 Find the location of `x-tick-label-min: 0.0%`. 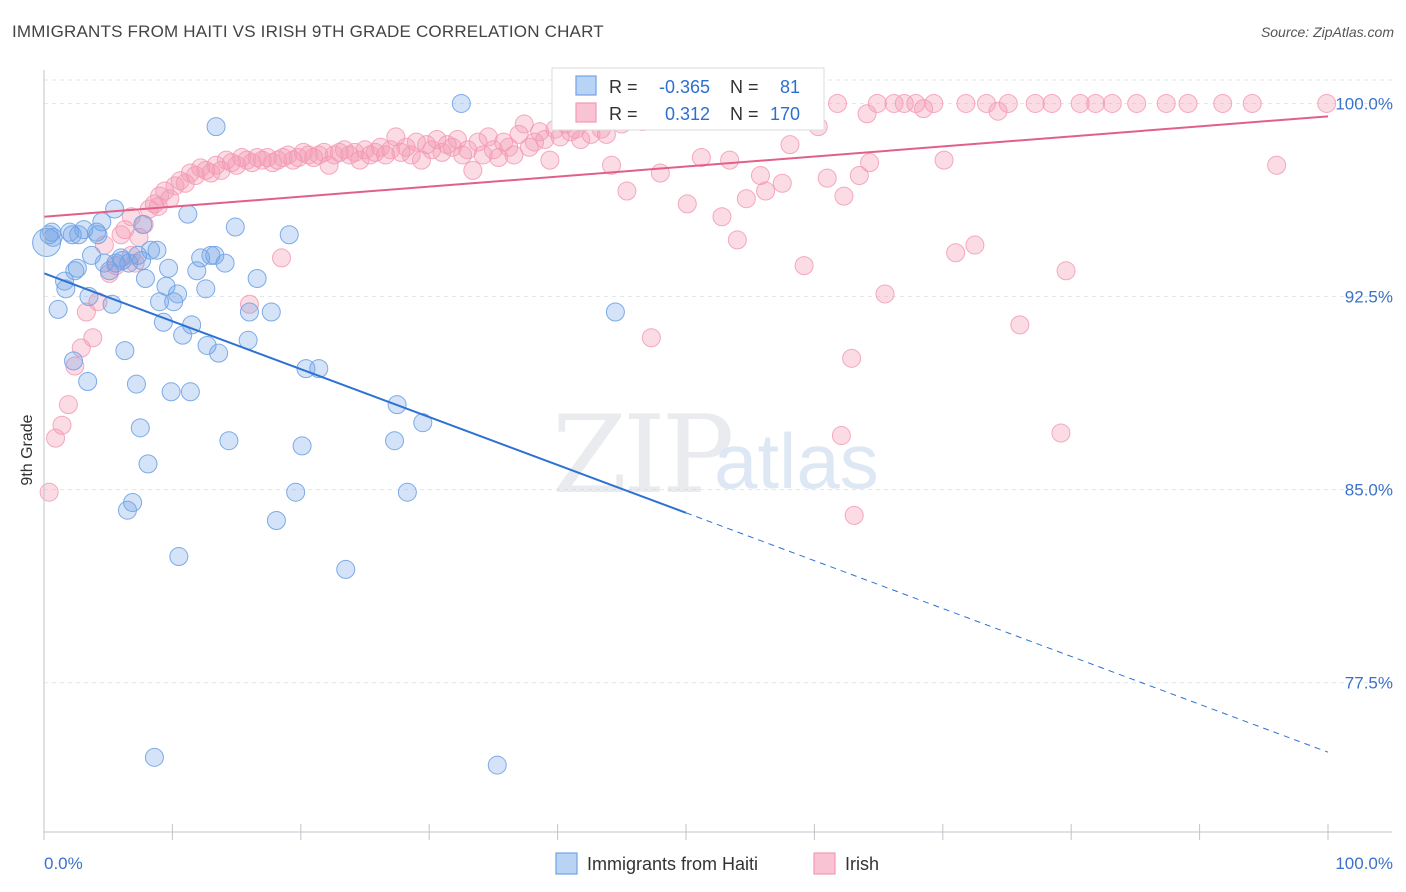

x-tick-label-min: 0.0% is located at coordinates (63, 863).